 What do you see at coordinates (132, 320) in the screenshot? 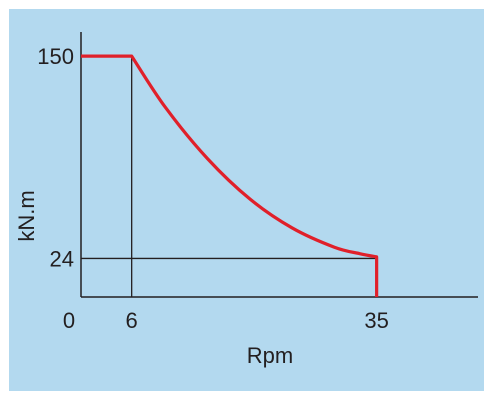
I see `x-tick-label: 6` at bounding box center [132, 320].